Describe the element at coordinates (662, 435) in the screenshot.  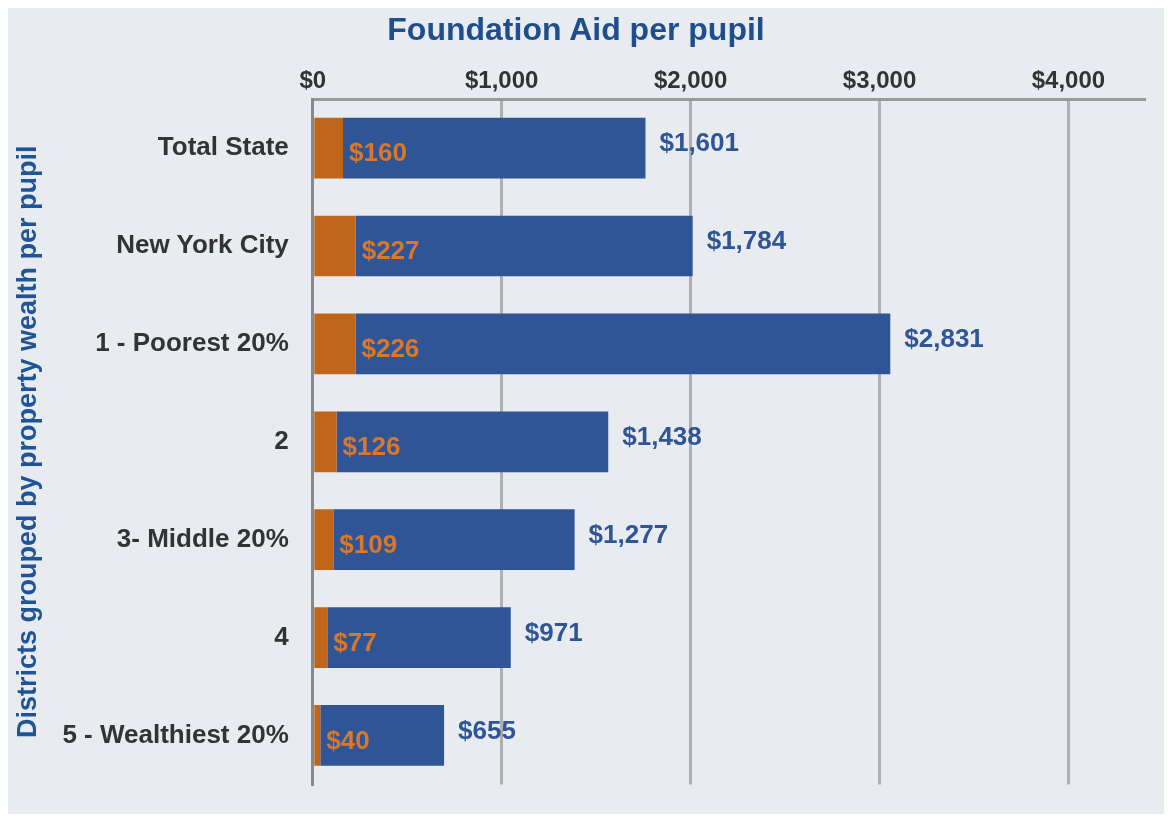
I see `data-label: $1,438` at that location.